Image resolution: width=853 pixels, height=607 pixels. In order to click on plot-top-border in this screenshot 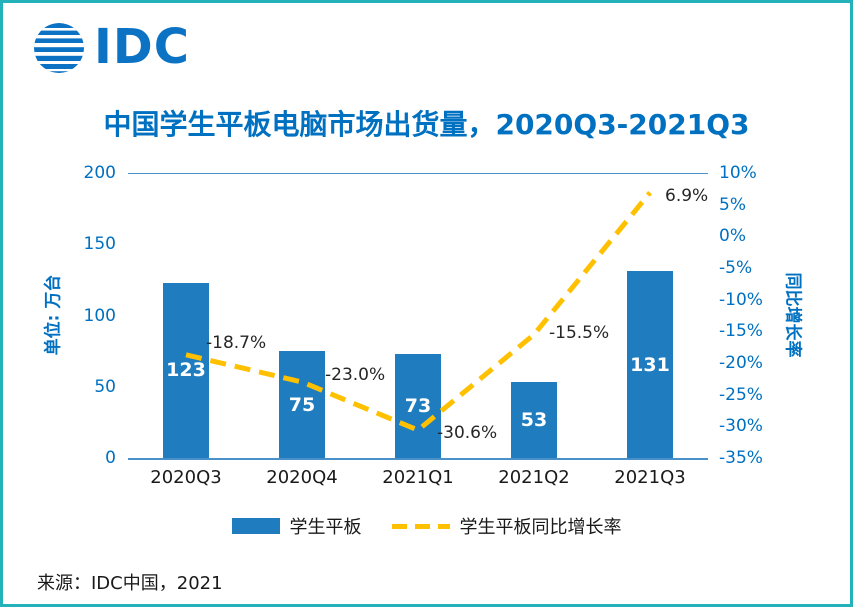, I will do `click(418, 173)`.